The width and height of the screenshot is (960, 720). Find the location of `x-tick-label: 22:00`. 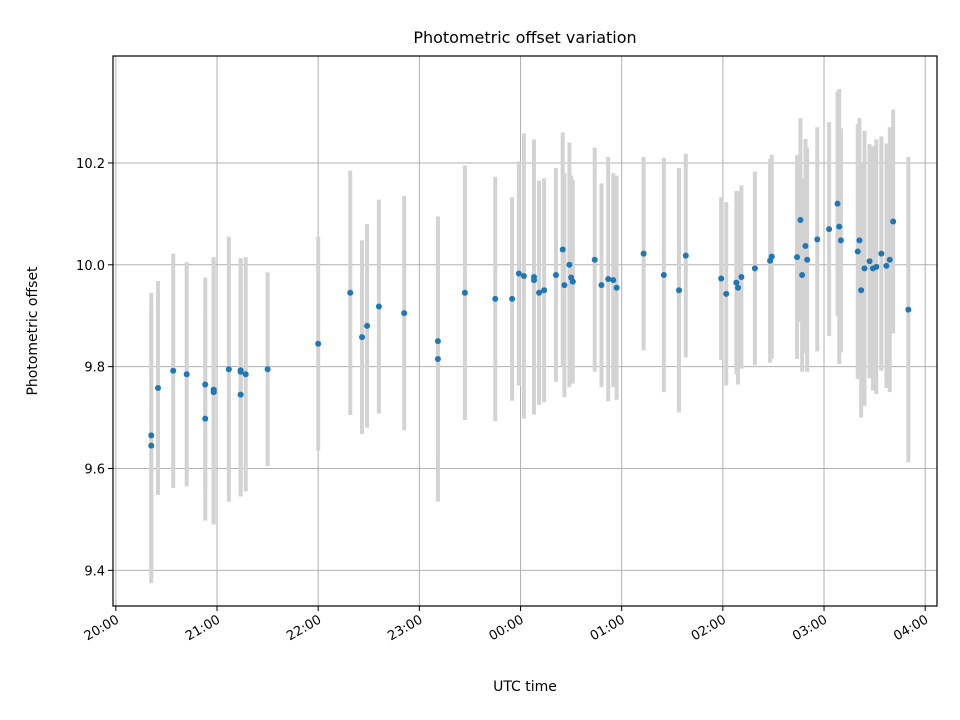

x-tick-label: 22:00 is located at coordinates (304, 628).